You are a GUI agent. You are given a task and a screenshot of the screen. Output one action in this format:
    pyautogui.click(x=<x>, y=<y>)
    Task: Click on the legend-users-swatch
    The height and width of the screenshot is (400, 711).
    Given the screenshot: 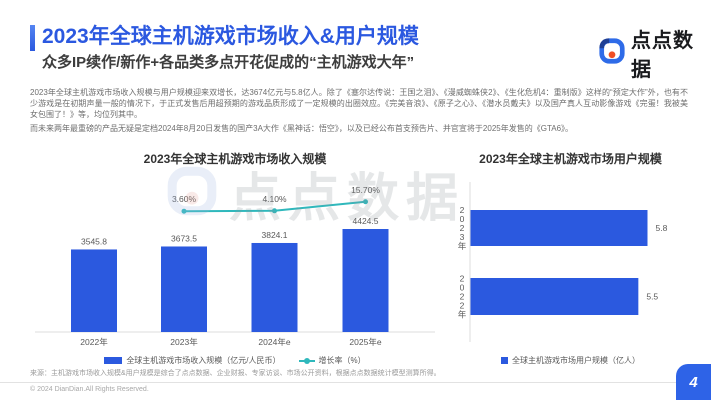 What is the action you would take?
    pyautogui.click(x=504, y=360)
    